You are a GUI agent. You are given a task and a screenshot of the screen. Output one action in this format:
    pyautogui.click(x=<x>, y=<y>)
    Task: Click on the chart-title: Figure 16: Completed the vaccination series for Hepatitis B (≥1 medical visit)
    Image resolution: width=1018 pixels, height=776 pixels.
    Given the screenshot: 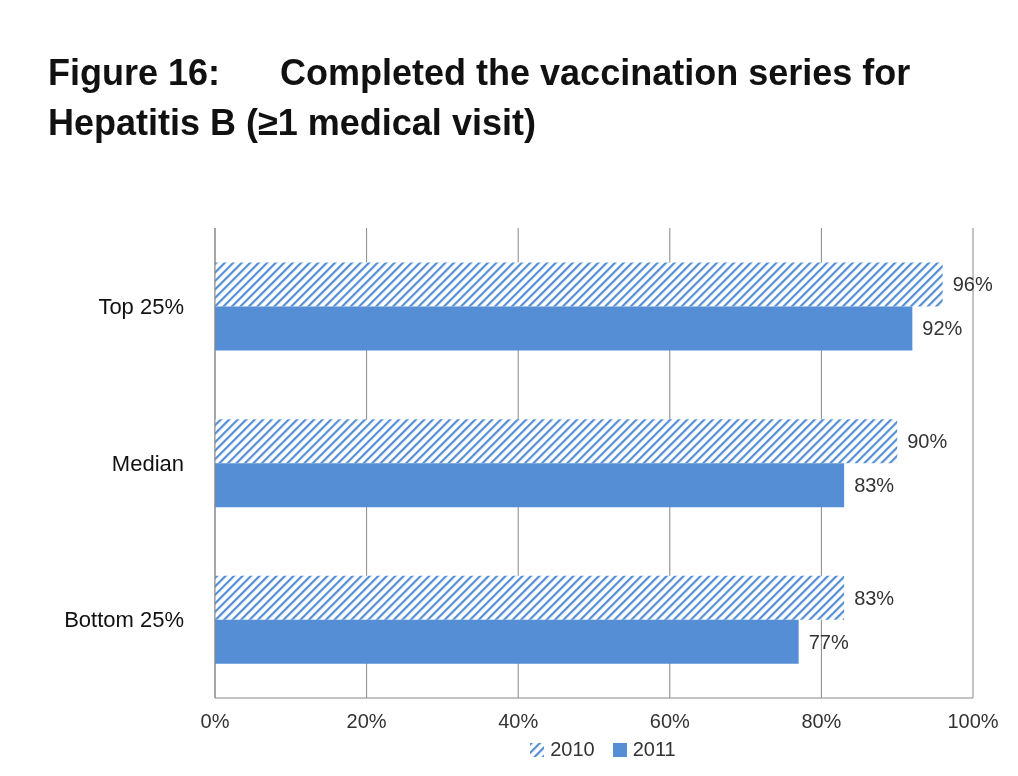 What is the action you would take?
    pyautogui.click(x=479, y=98)
    